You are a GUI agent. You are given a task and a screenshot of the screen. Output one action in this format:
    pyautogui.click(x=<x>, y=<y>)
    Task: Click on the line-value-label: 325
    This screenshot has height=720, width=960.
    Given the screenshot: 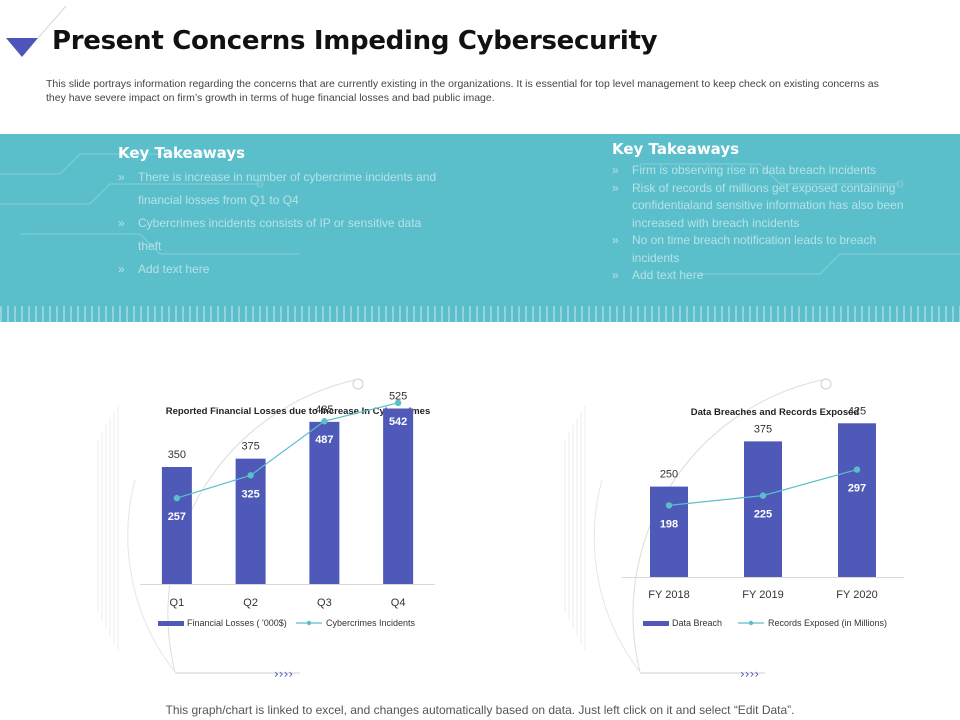 What is the action you would take?
    pyautogui.click(x=250, y=494)
    